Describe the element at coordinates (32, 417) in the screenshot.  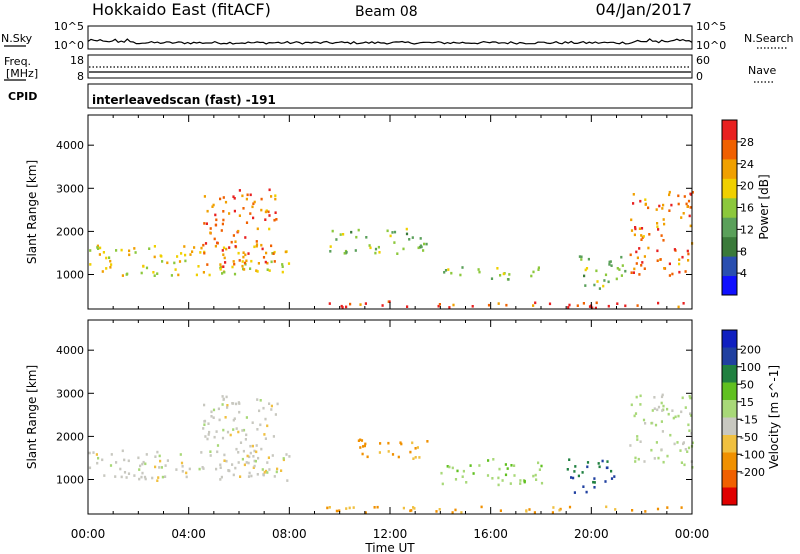
I see `velocity-ylabel: Slant Range [km]` at that location.